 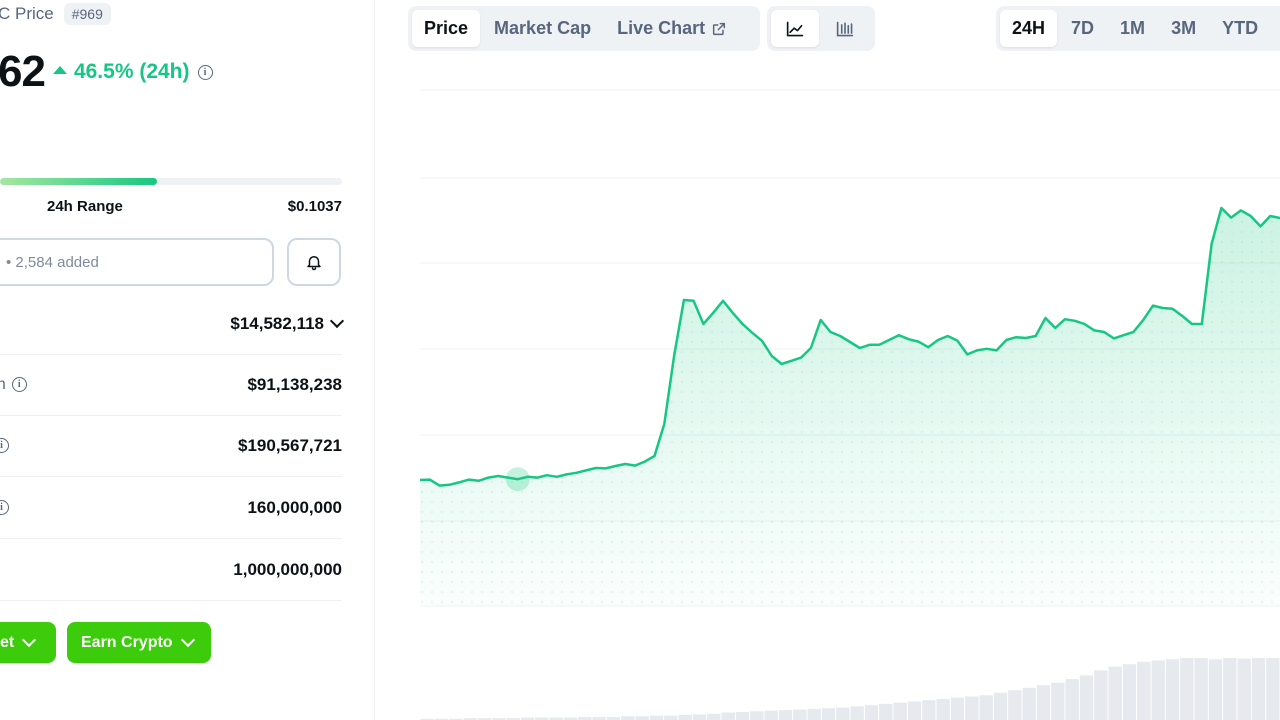 I want to click on watchlist-button: • 2,584 added, so click(x=137, y=262).